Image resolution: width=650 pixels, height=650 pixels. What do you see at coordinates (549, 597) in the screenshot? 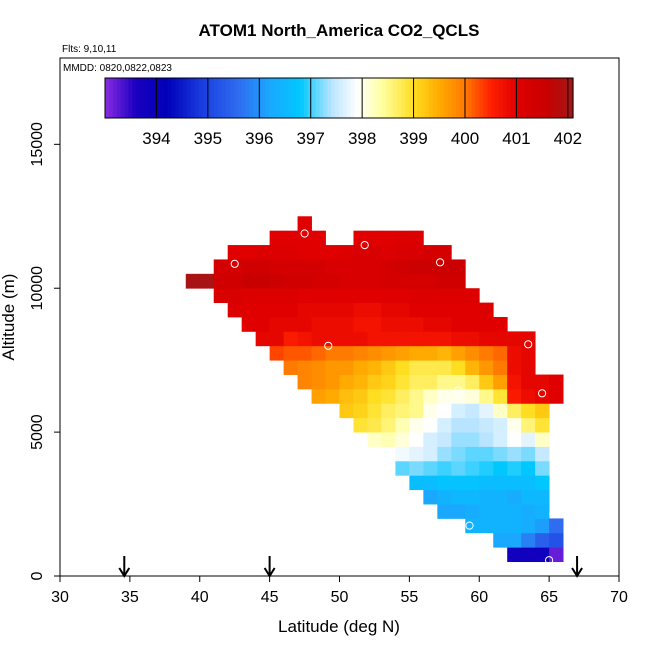
I see `x-tick-label: 65` at bounding box center [549, 597].